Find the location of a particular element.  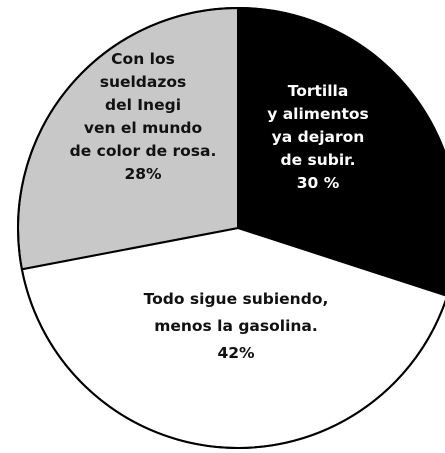

pie-slice-label-line-2-2: del Inegi is located at coordinates (143, 105).